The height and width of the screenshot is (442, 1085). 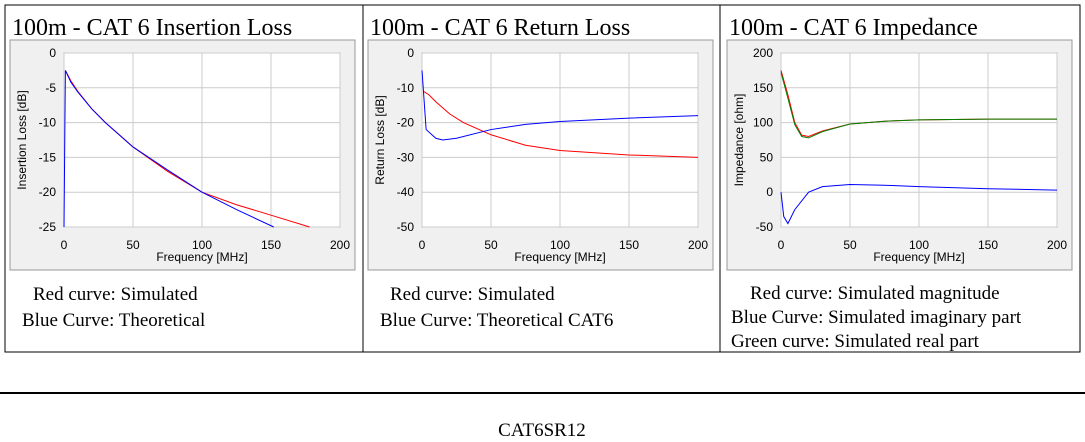 I want to click on chart-title: 100m - CAT 6 Impedance, so click(x=853, y=28).